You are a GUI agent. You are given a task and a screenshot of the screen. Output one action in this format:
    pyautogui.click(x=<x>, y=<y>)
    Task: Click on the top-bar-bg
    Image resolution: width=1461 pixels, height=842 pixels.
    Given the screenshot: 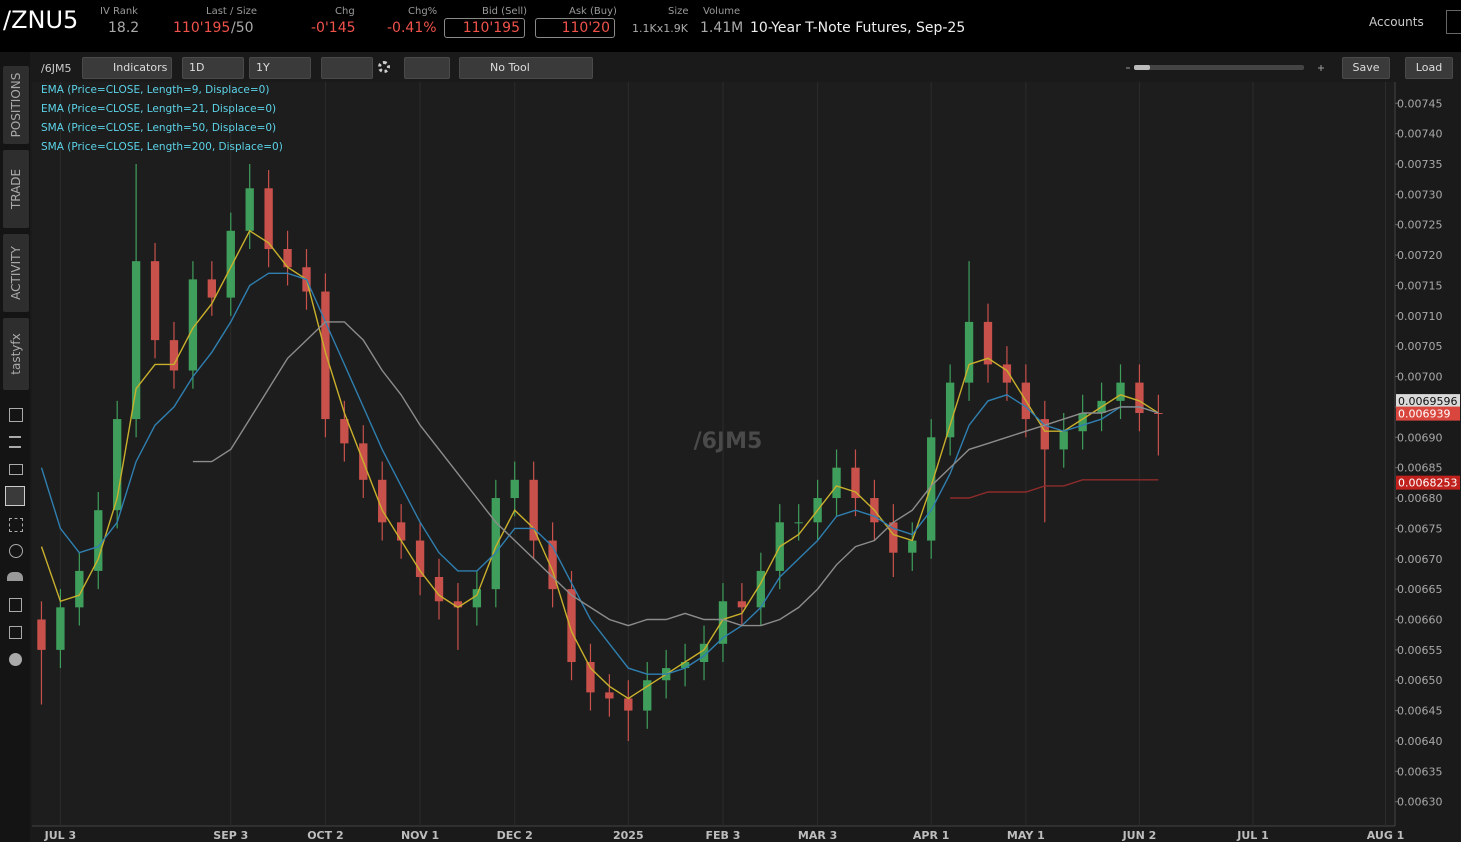 What is the action you would take?
    pyautogui.click(x=730, y=26)
    